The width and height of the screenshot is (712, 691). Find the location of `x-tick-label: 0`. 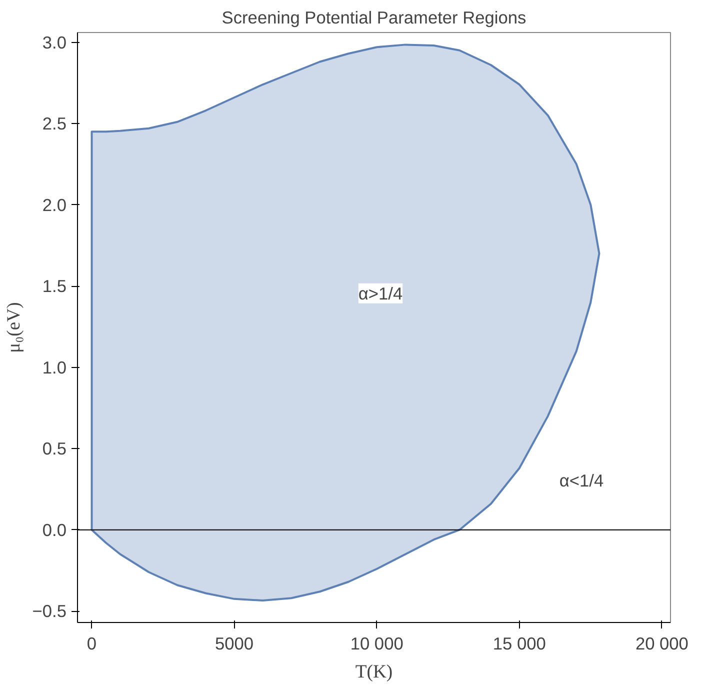

x-tick-label: 0 is located at coordinates (91, 644).